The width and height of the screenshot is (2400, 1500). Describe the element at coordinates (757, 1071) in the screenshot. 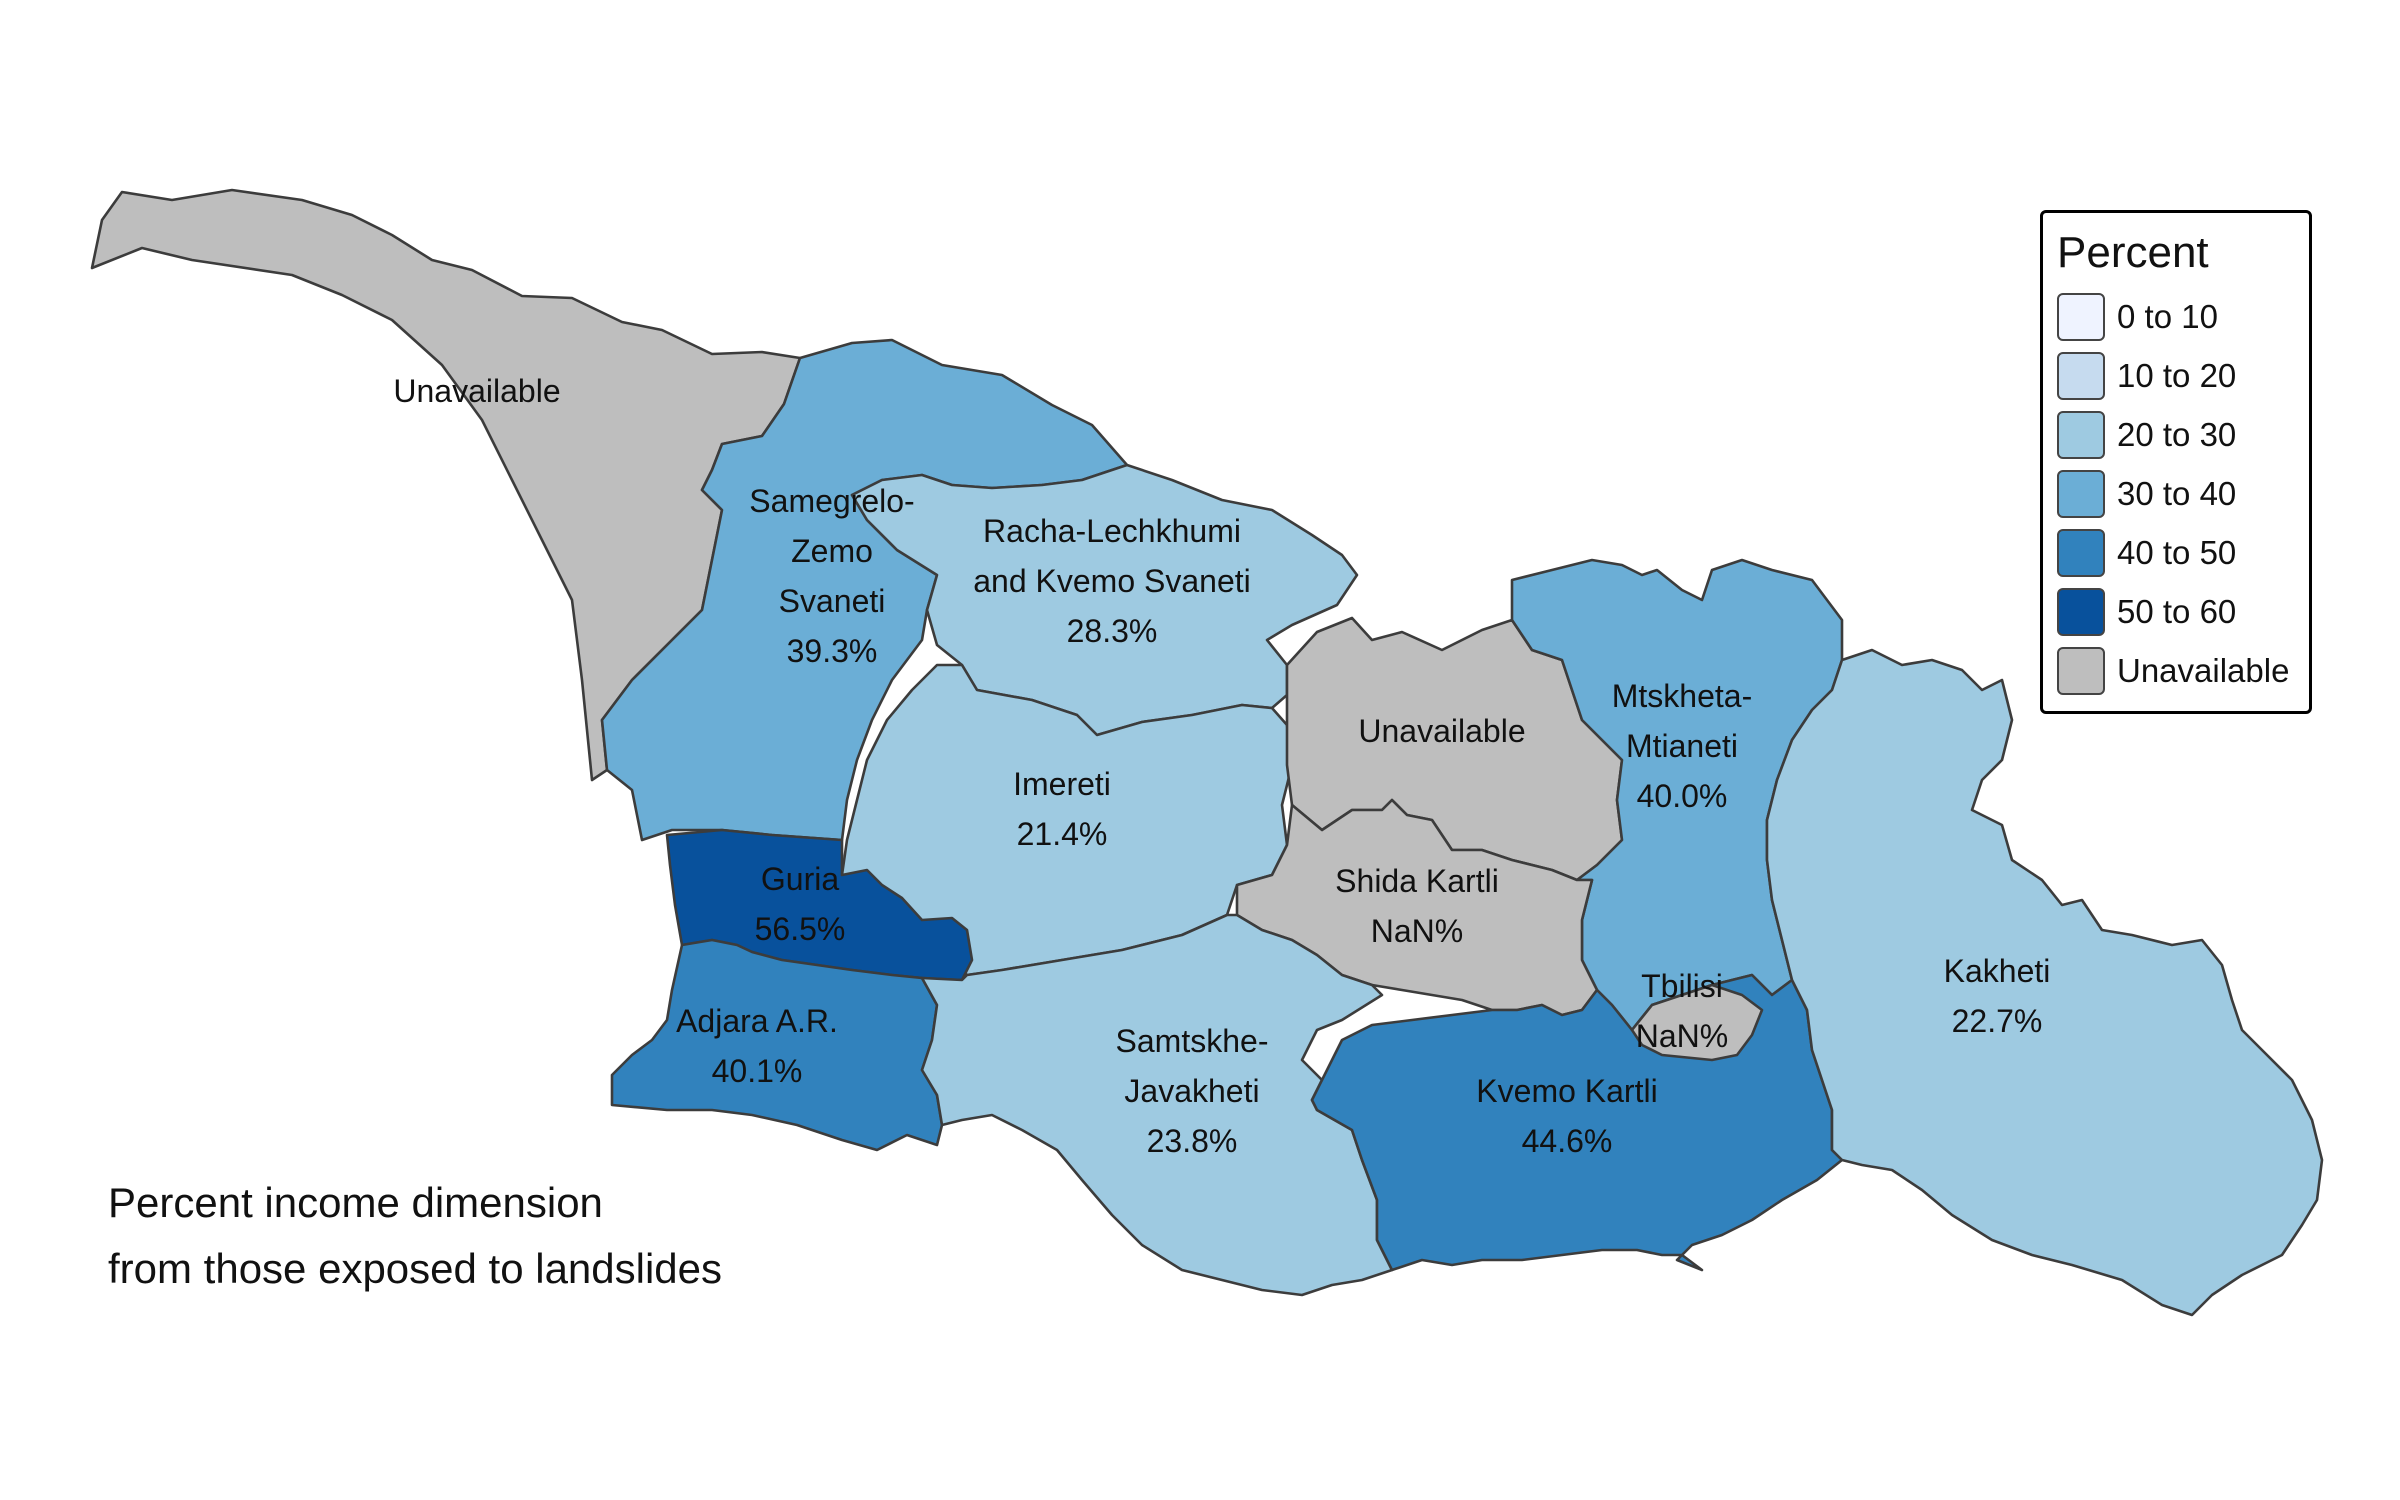

I see `label-adjara-value: 40.1%` at that location.